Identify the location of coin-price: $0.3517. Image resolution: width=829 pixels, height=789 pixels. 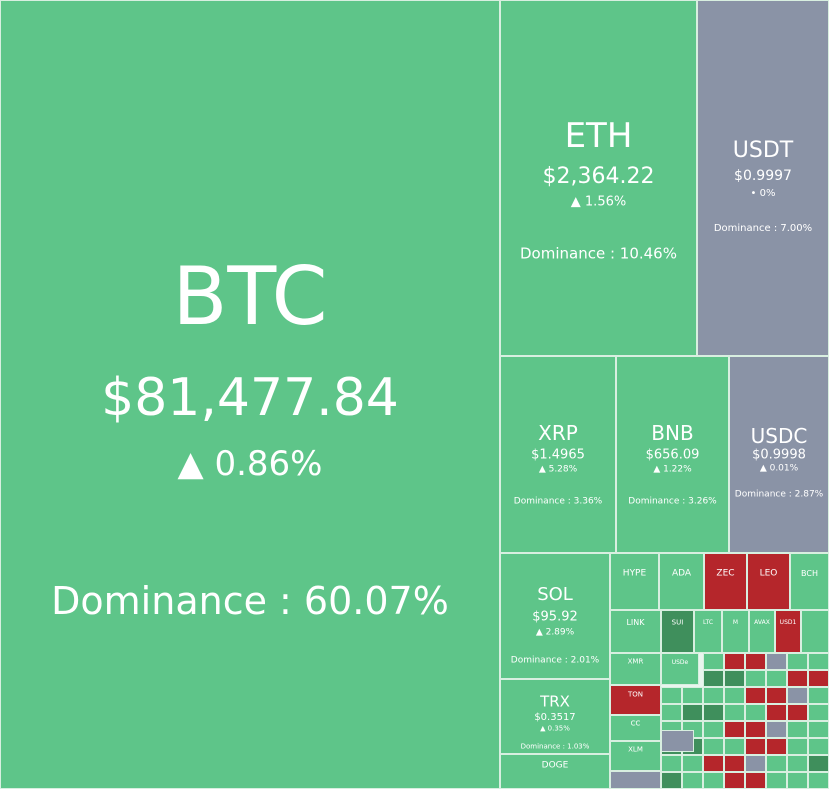
(555, 717).